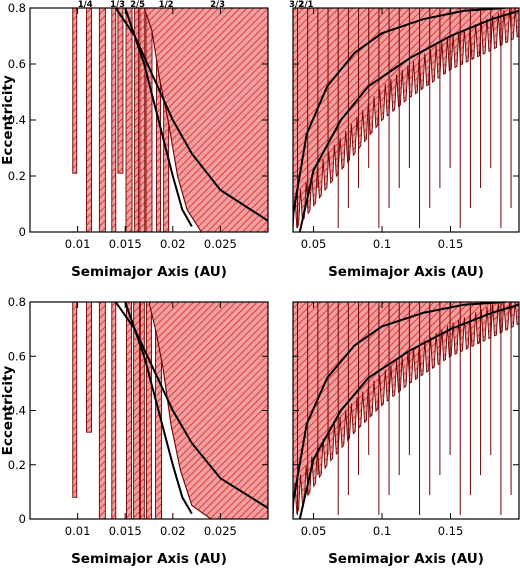 The width and height of the screenshot is (520, 570). I want to click on resonance-label: 3/2, so click(296, 5).